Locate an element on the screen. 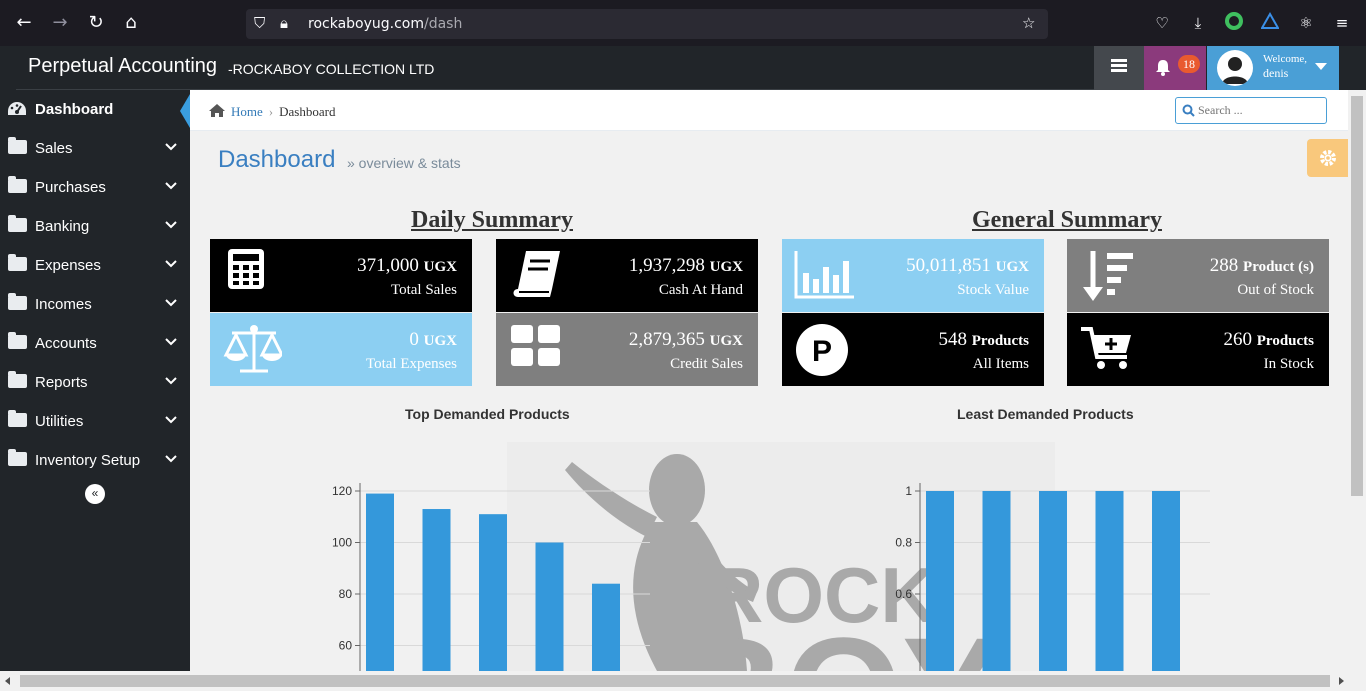 This screenshot has height=691, width=1366. sidebar-item-label: Reports is located at coordinates (61, 382).